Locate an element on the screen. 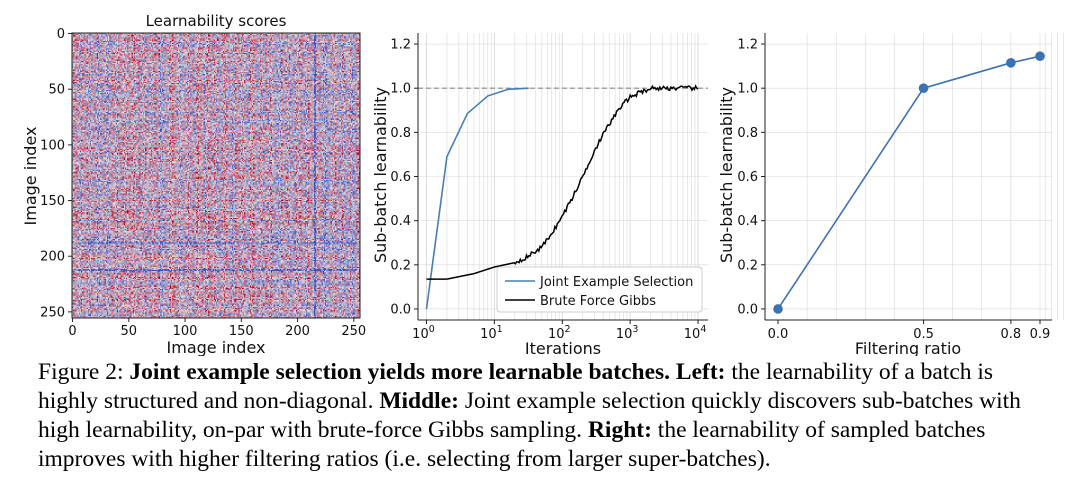 This screenshot has width=1080, height=493. heatmap-y-tick-label: 150 is located at coordinates (52, 201).